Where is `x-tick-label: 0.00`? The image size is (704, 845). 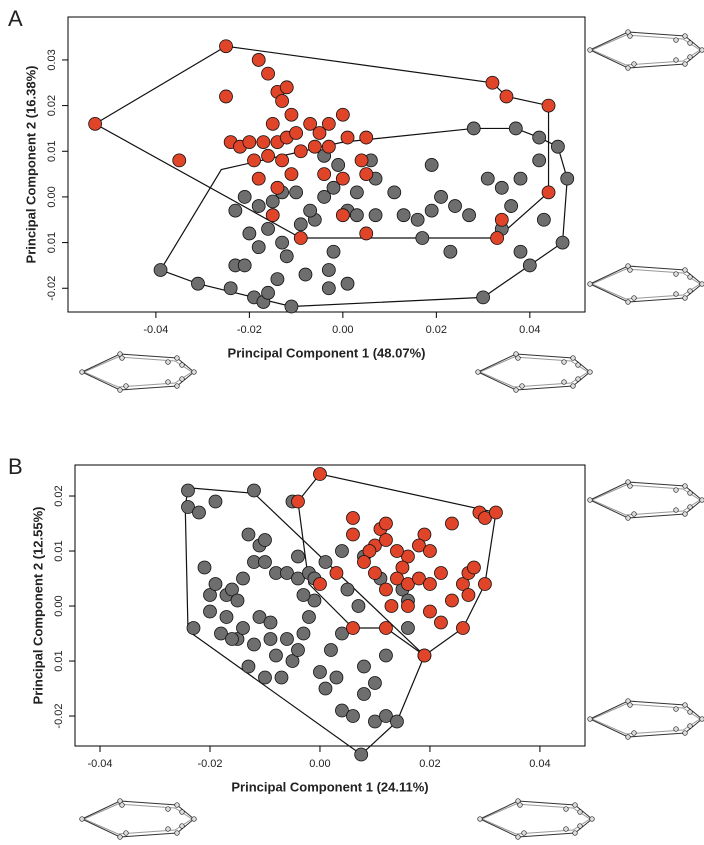 x-tick-label: 0.00 is located at coordinates (319, 764).